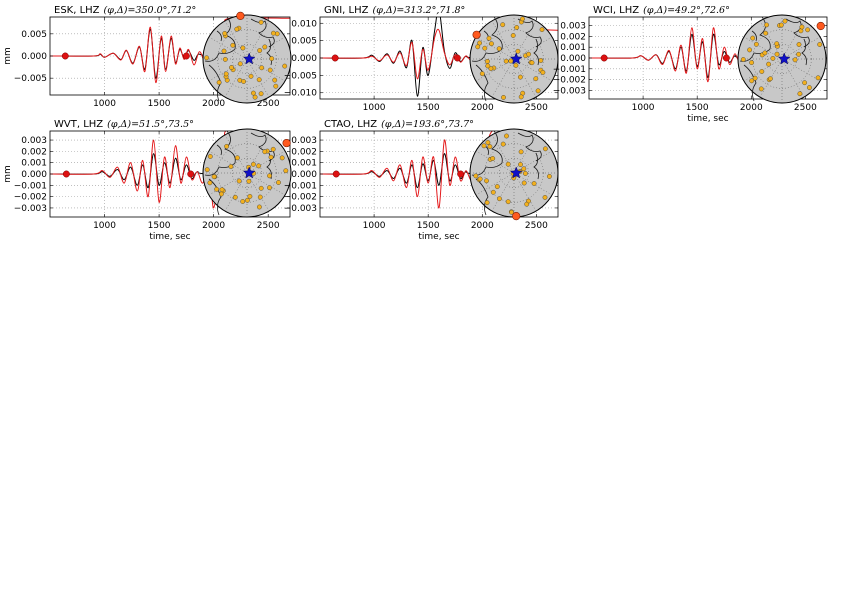 The image size is (842, 595). Describe the element at coordinates (686, 10) in the screenshot. I see `panel-title-params: (φ,Δ)=49.2°,72.6°` at that location.